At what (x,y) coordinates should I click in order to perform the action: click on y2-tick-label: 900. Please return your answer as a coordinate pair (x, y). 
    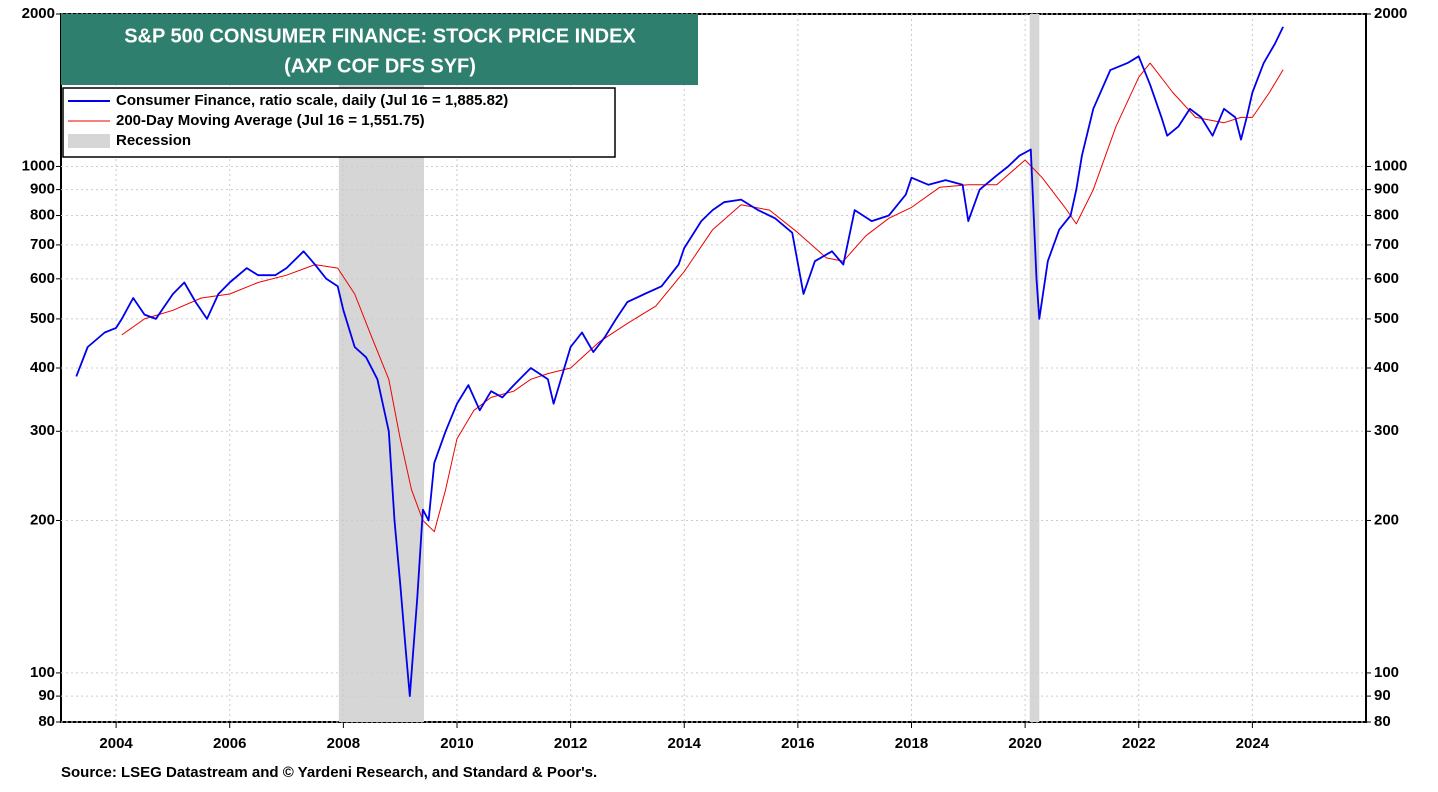
    Looking at the image, I should click on (1386, 189).